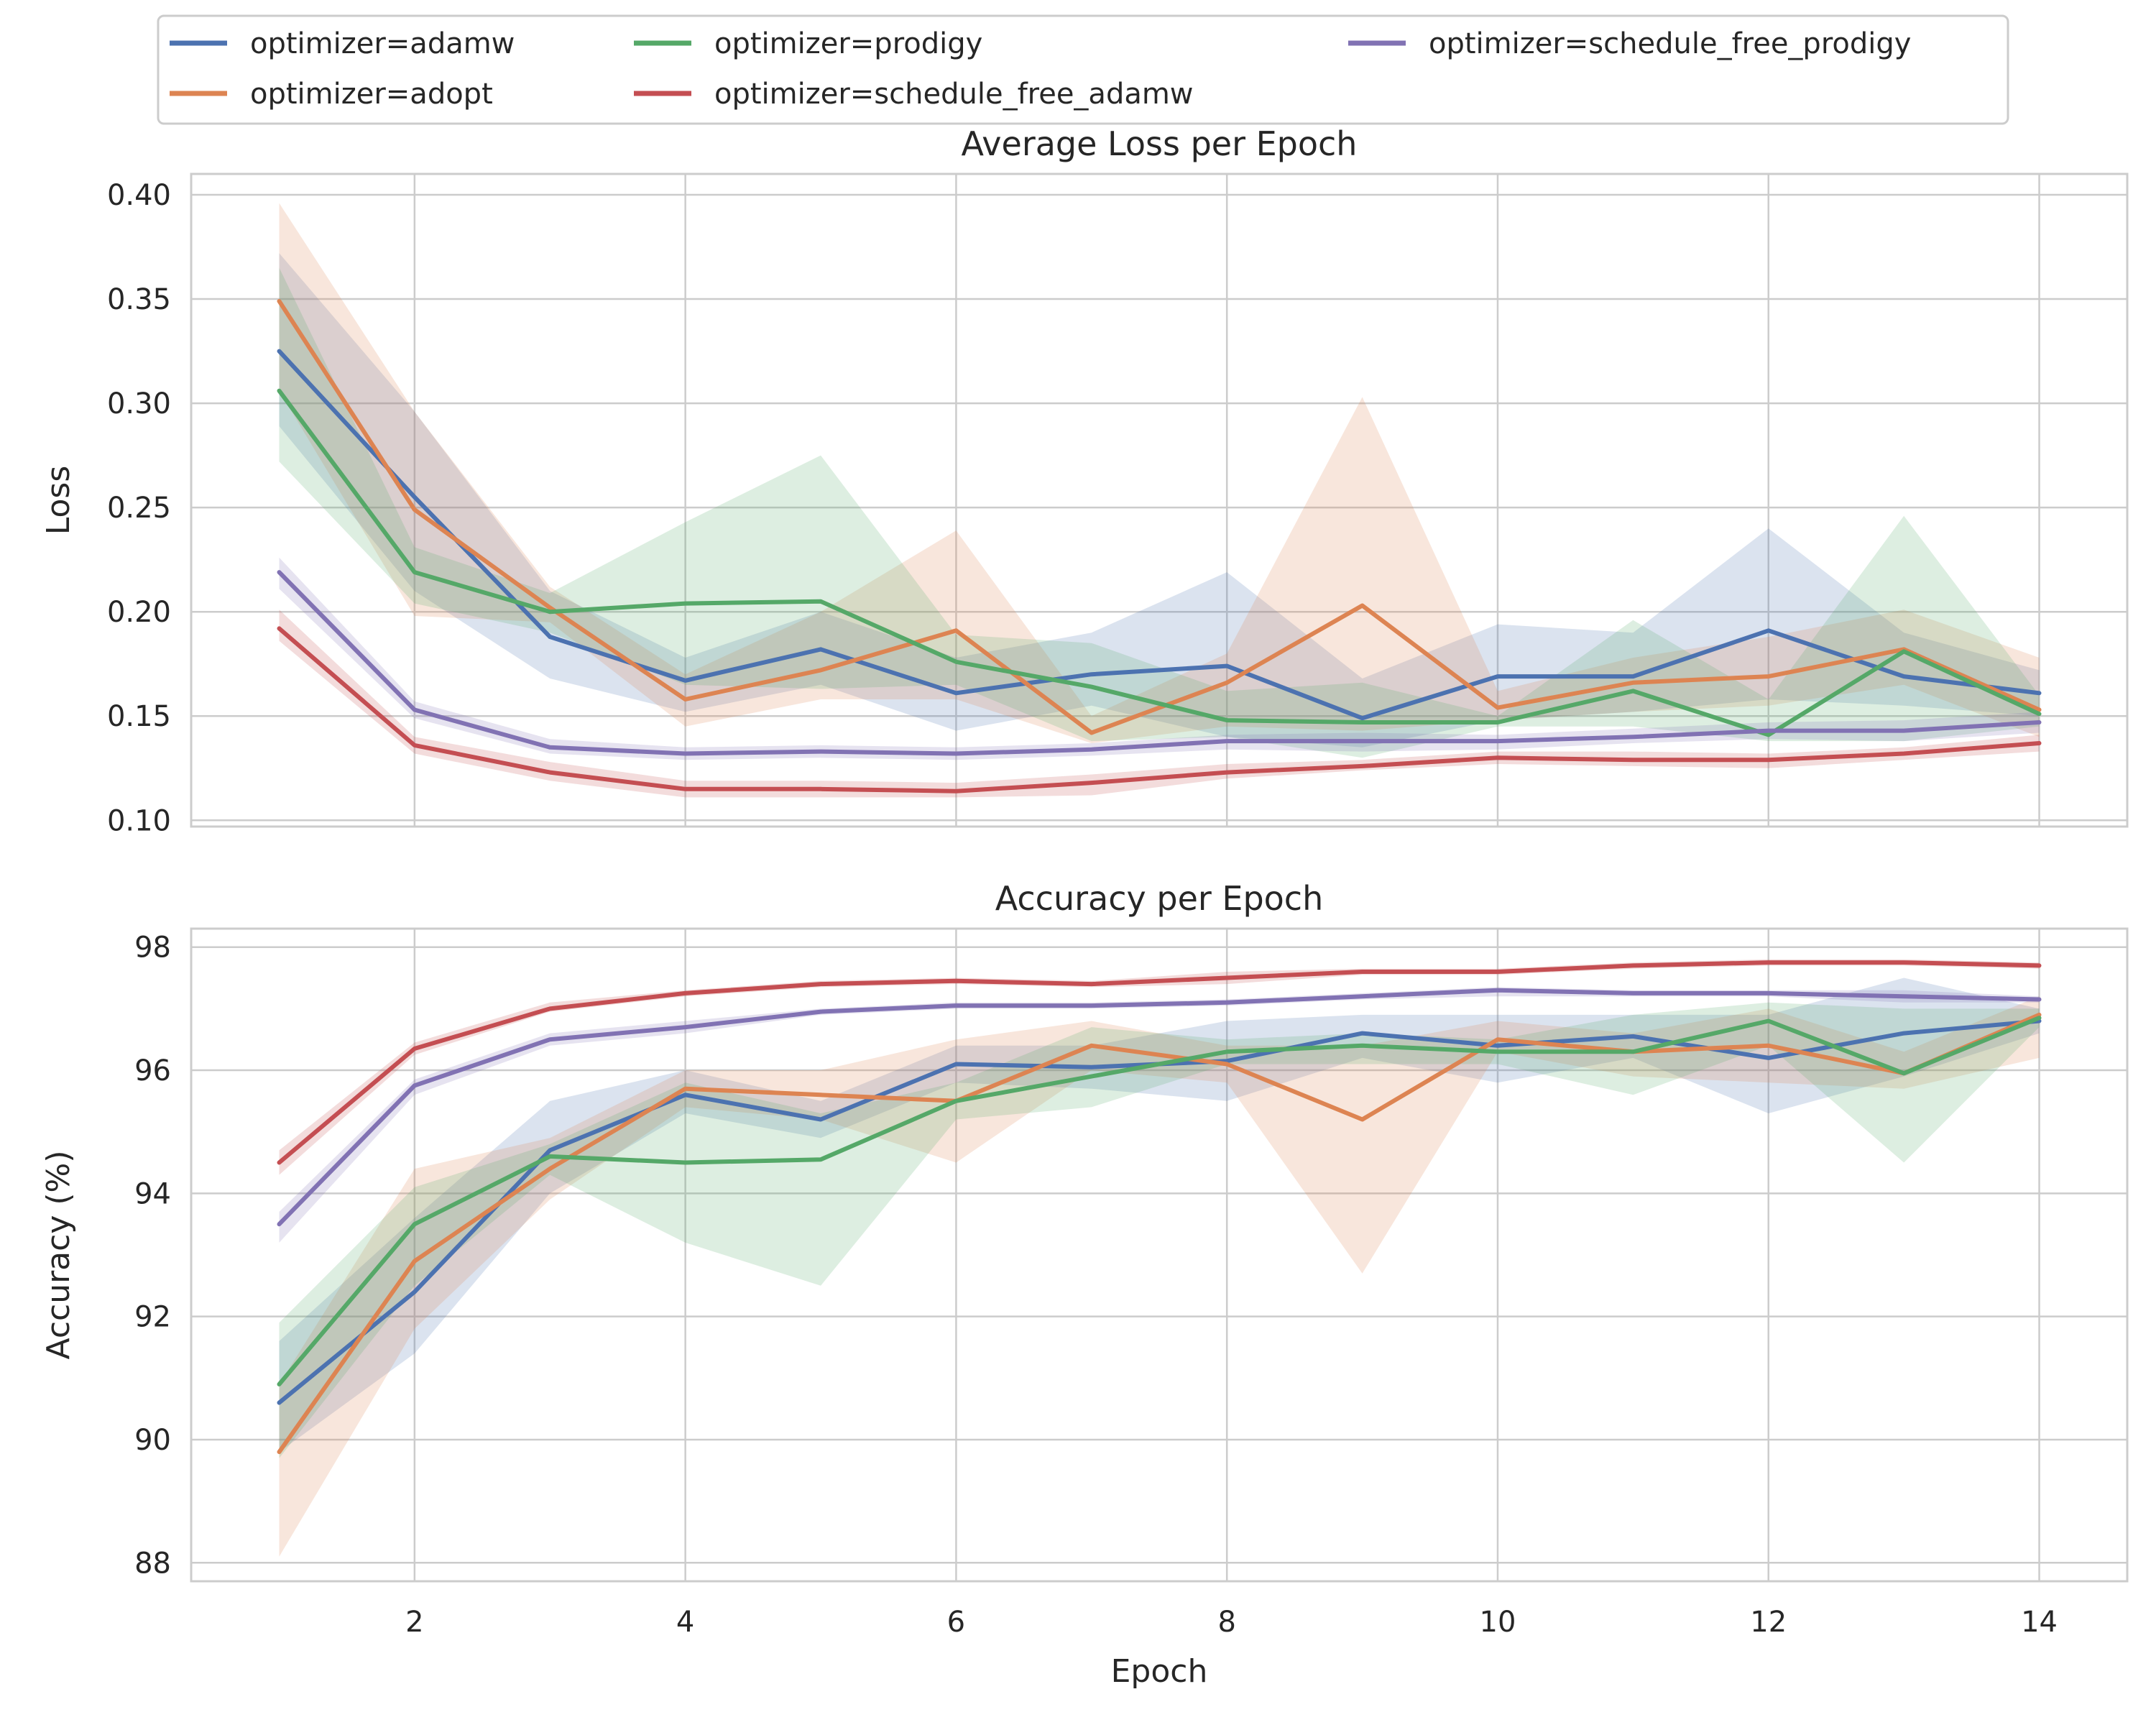  What do you see at coordinates (139, 508) in the screenshot?
I see `loss-y-tick-label: 0.25` at bounding box center [139, 508].